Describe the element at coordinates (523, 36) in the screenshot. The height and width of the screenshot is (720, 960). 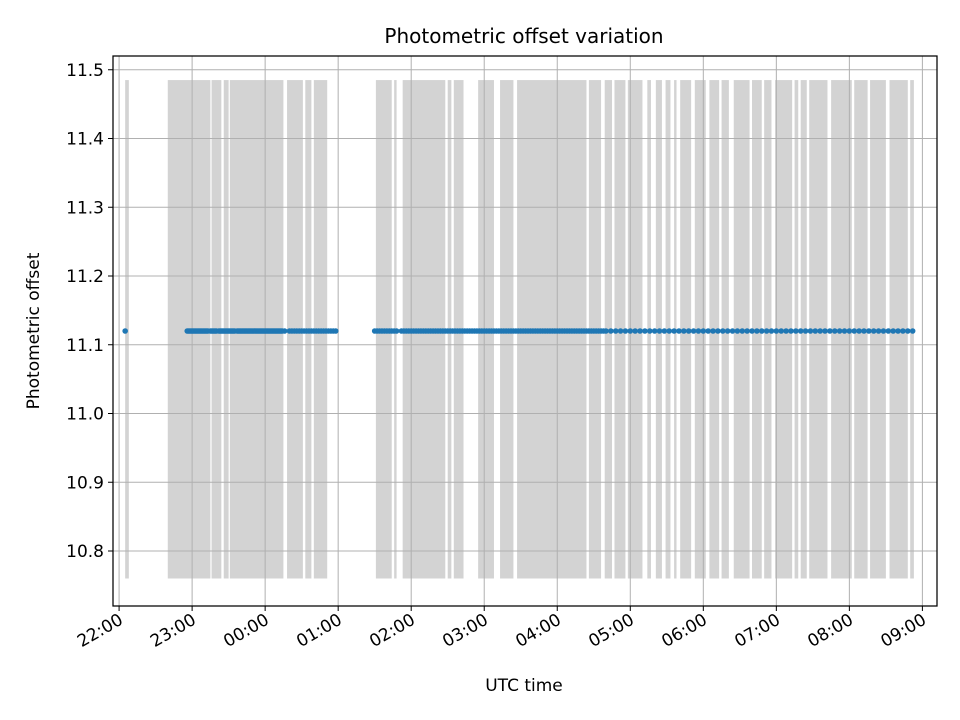
I see `chart-title: Photometric offset variation` at that location.